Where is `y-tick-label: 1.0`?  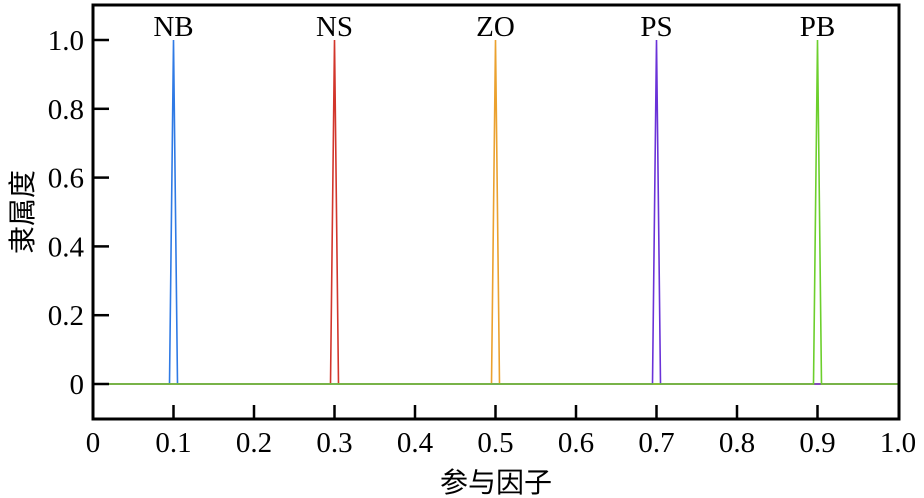
y-tick-label: 1.0 is located at coordinates (66, 41).